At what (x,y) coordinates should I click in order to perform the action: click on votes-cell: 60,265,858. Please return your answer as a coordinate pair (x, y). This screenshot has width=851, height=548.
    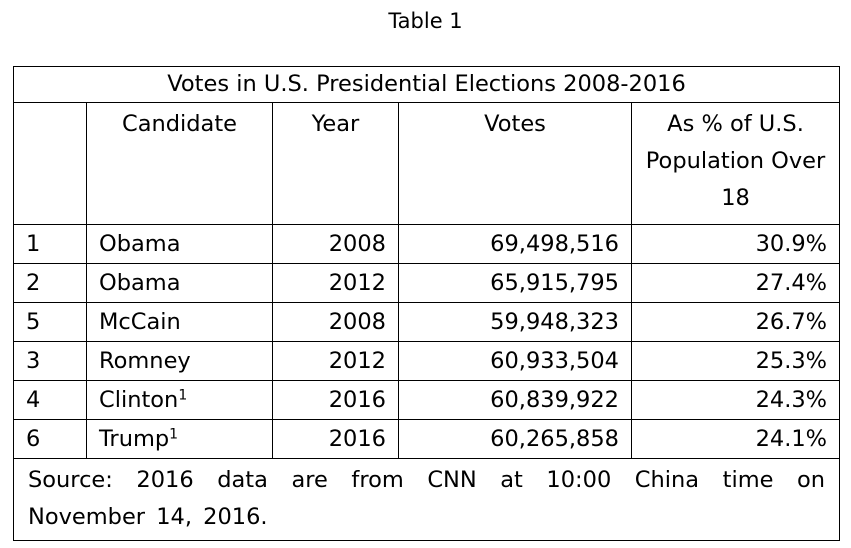
    Looking at the image, I should click on (515, 439).